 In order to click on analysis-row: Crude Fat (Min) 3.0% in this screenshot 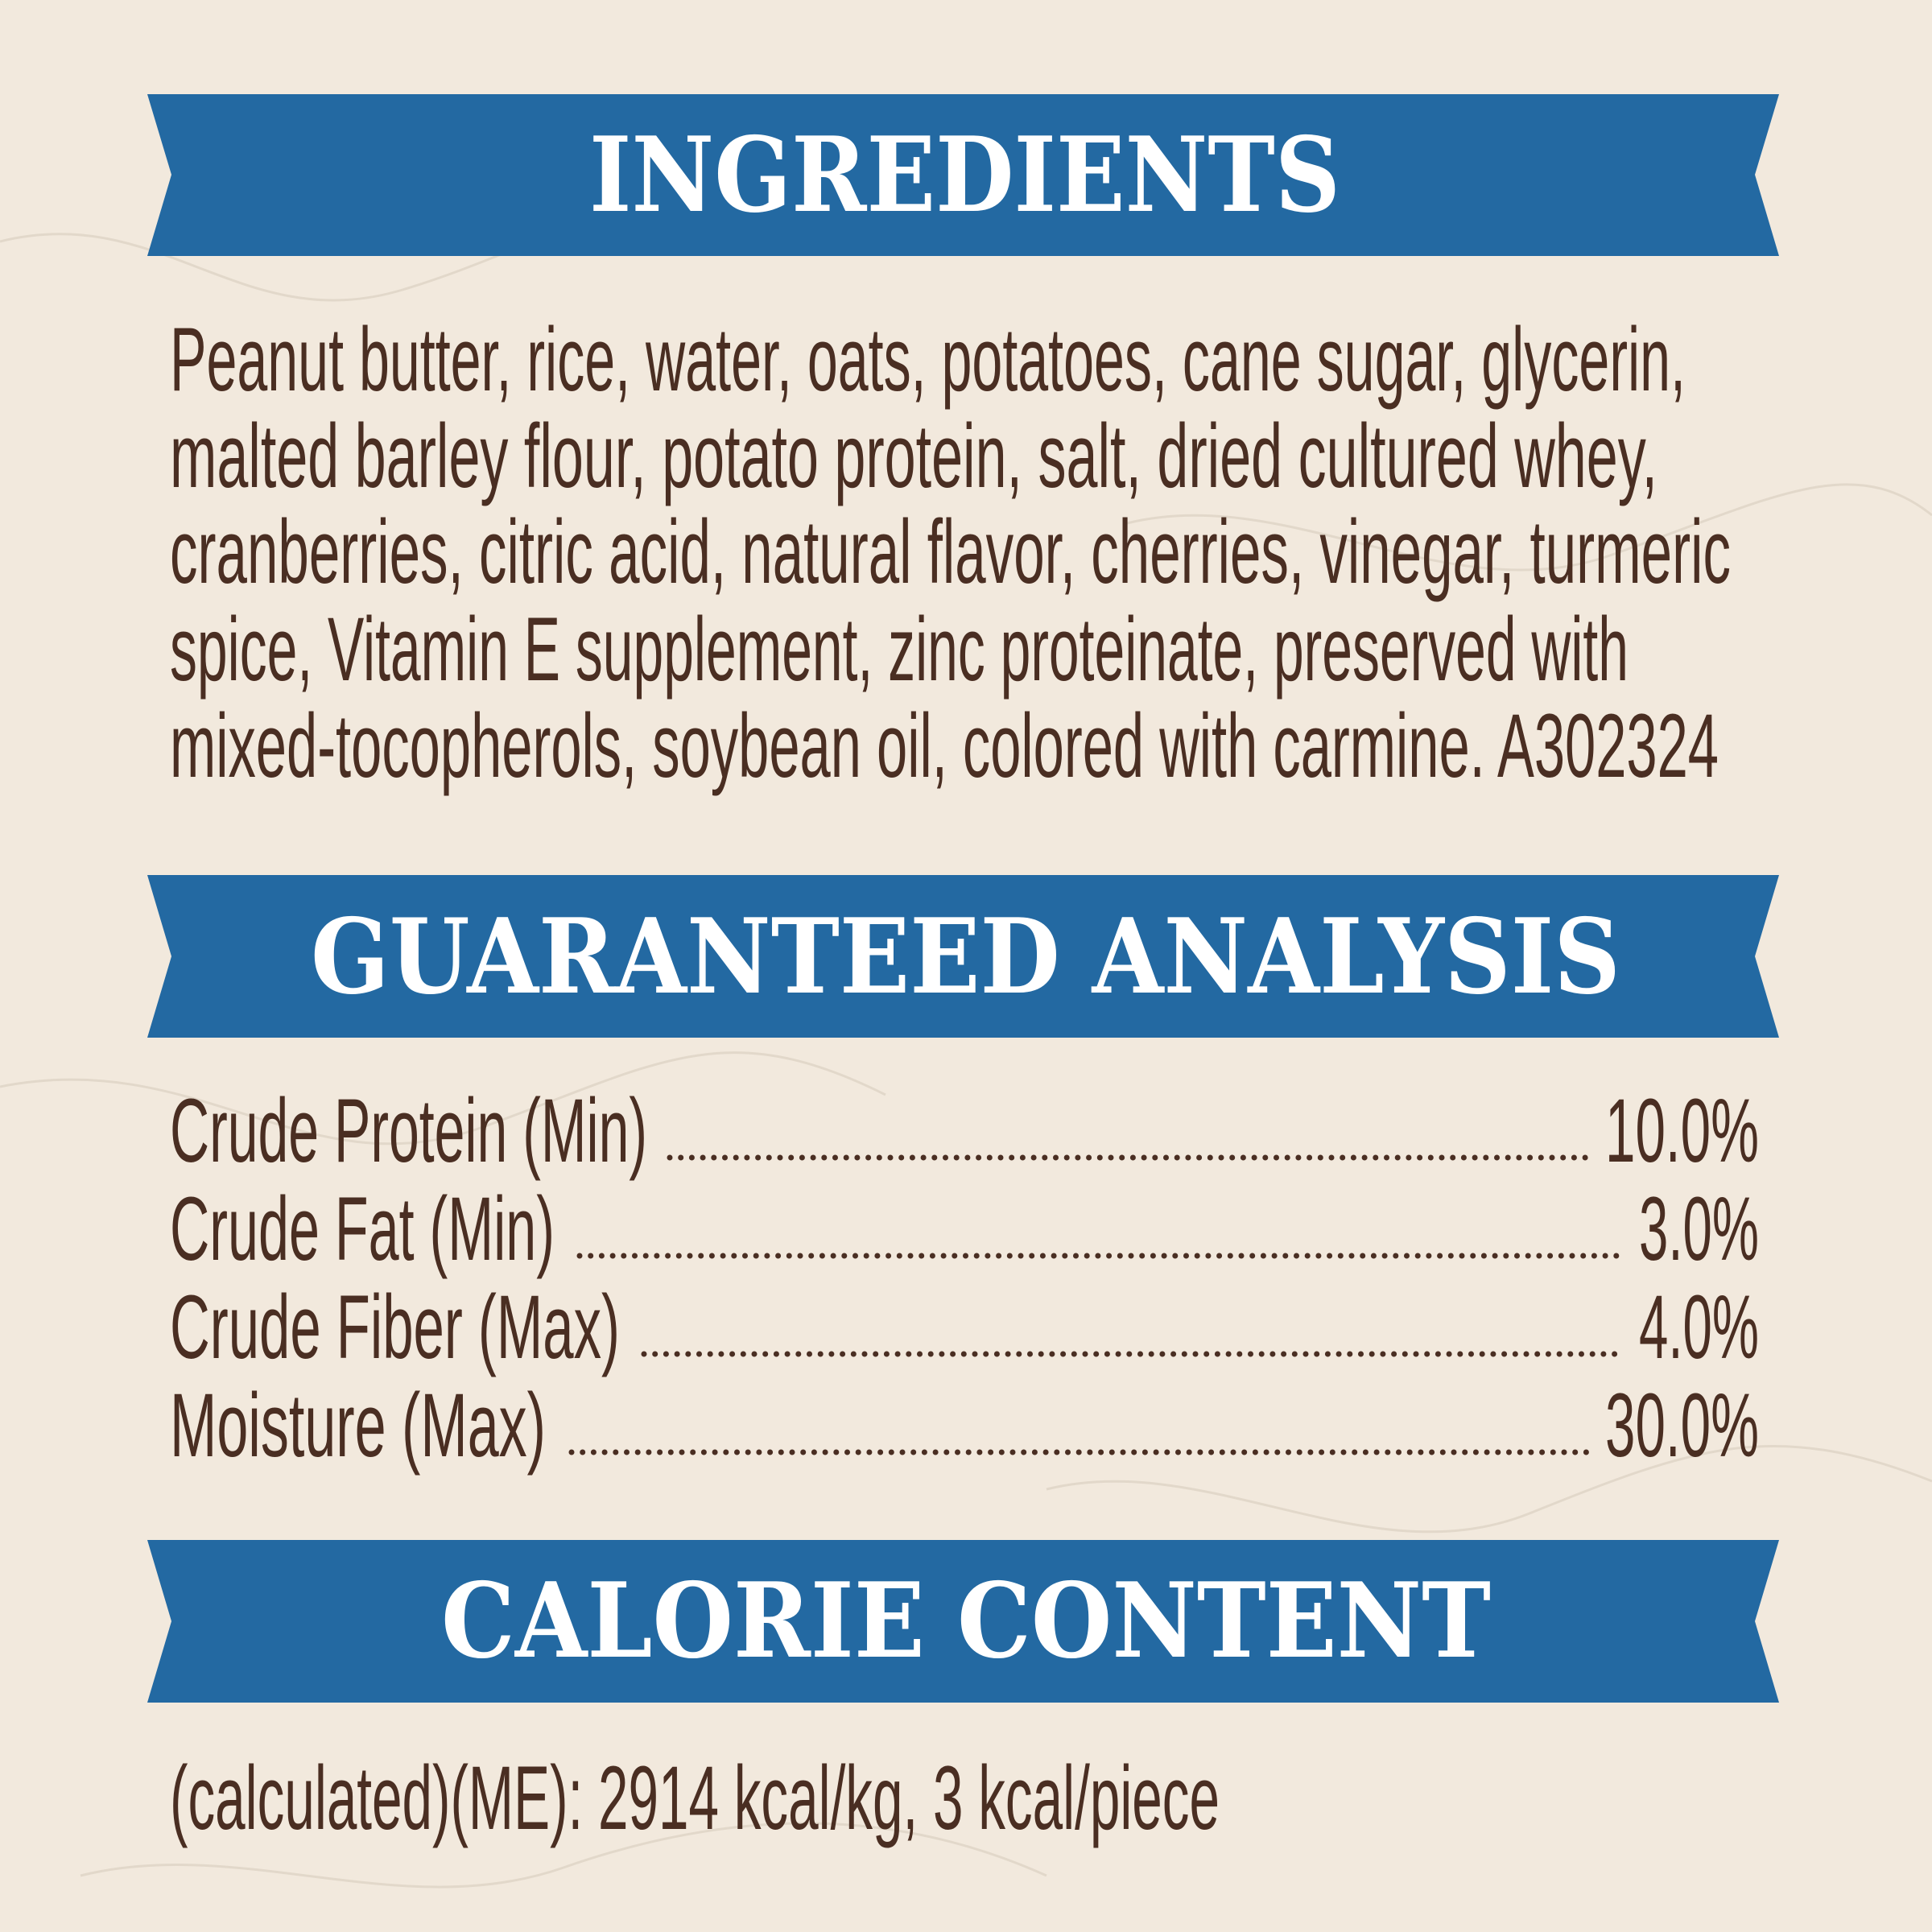, I will do `click(965, 1229)`.